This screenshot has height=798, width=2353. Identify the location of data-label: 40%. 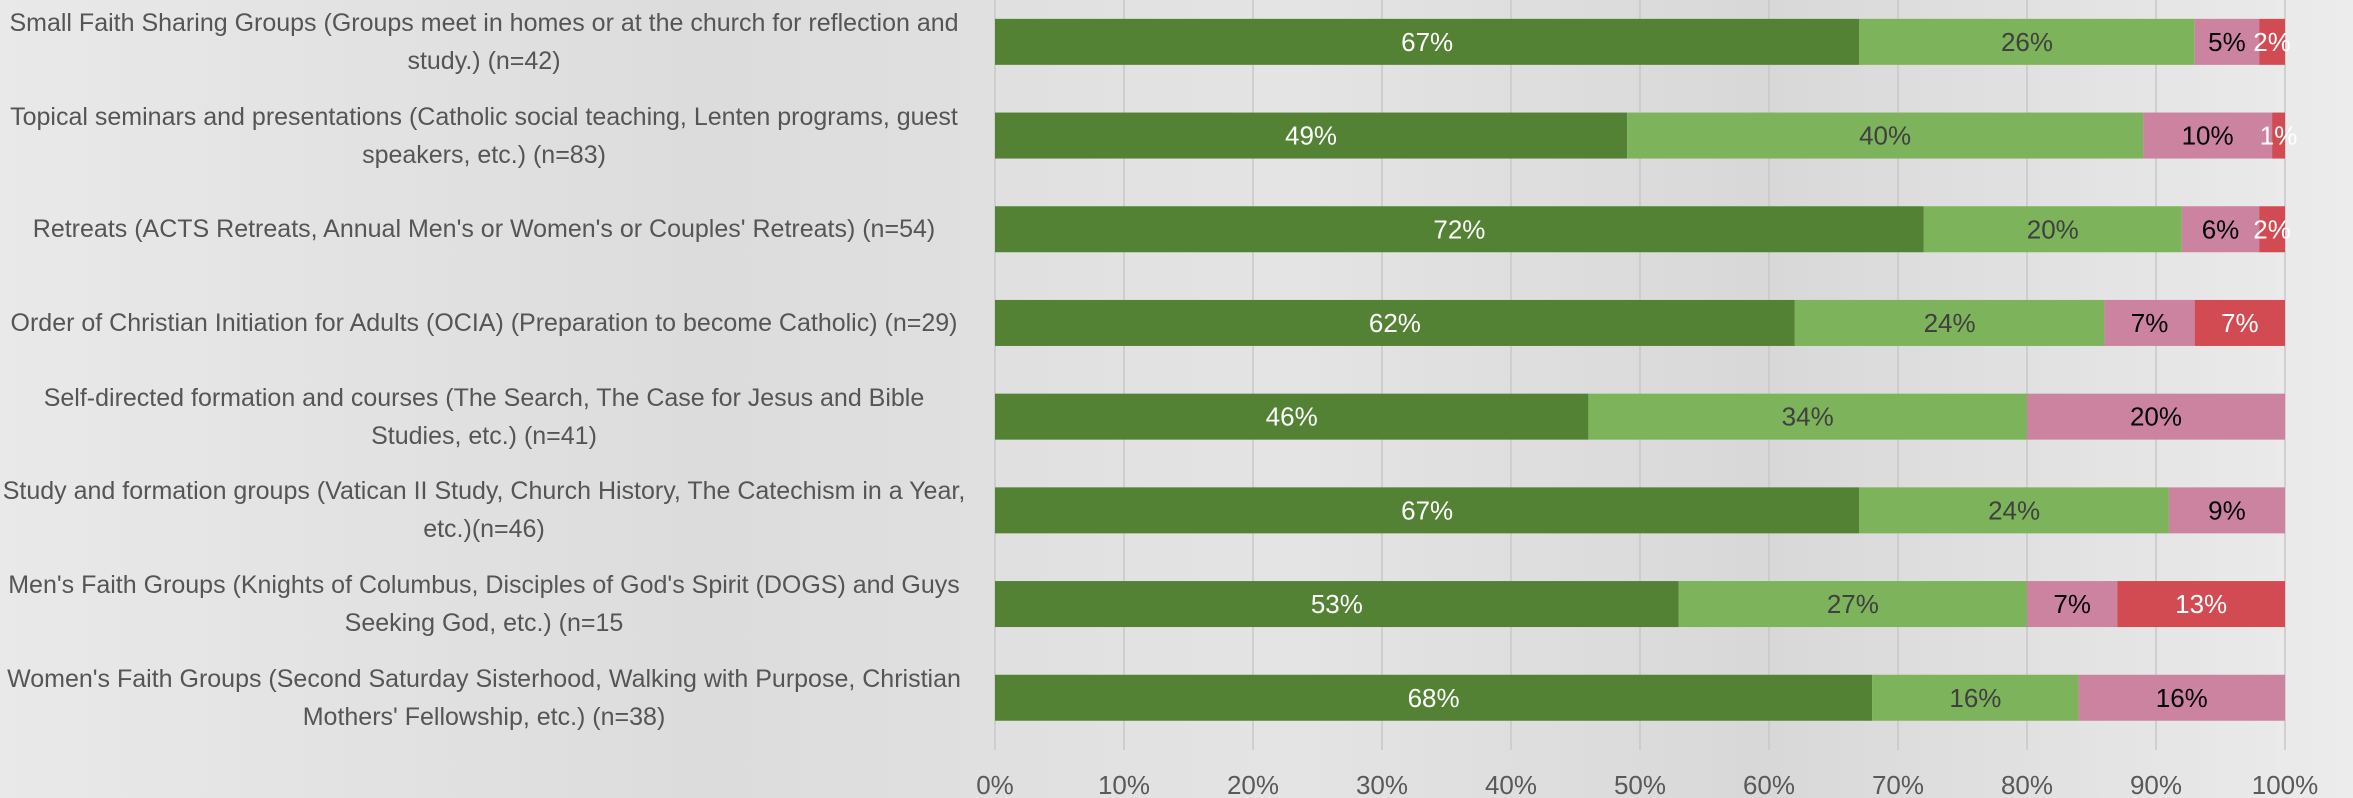
(1885, 136).